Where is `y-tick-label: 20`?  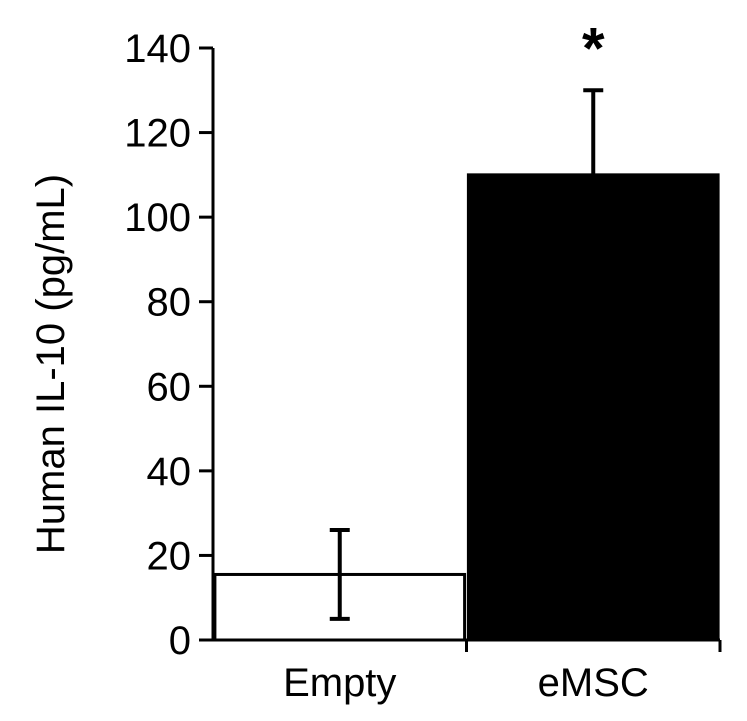
y-tick-label: 20 is located at coordinates (169, 556).